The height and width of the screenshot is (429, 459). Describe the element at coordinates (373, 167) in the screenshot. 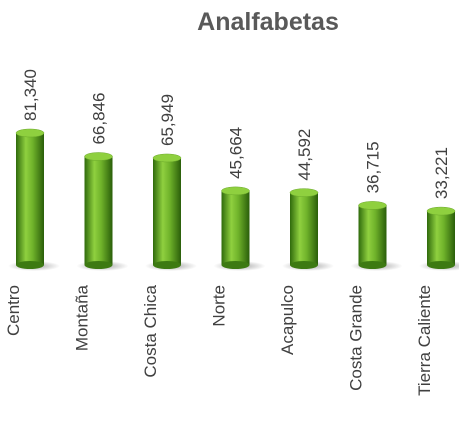

I see `value-label: 36,715` at that location.